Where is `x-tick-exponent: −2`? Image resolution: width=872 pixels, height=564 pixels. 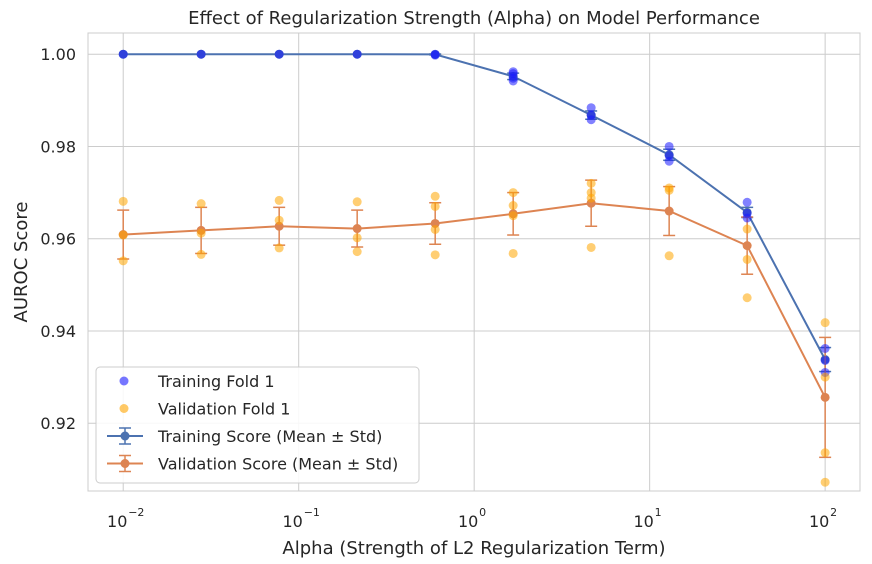
x-tick-exponent: −2 is located at coordinates (136, 512).